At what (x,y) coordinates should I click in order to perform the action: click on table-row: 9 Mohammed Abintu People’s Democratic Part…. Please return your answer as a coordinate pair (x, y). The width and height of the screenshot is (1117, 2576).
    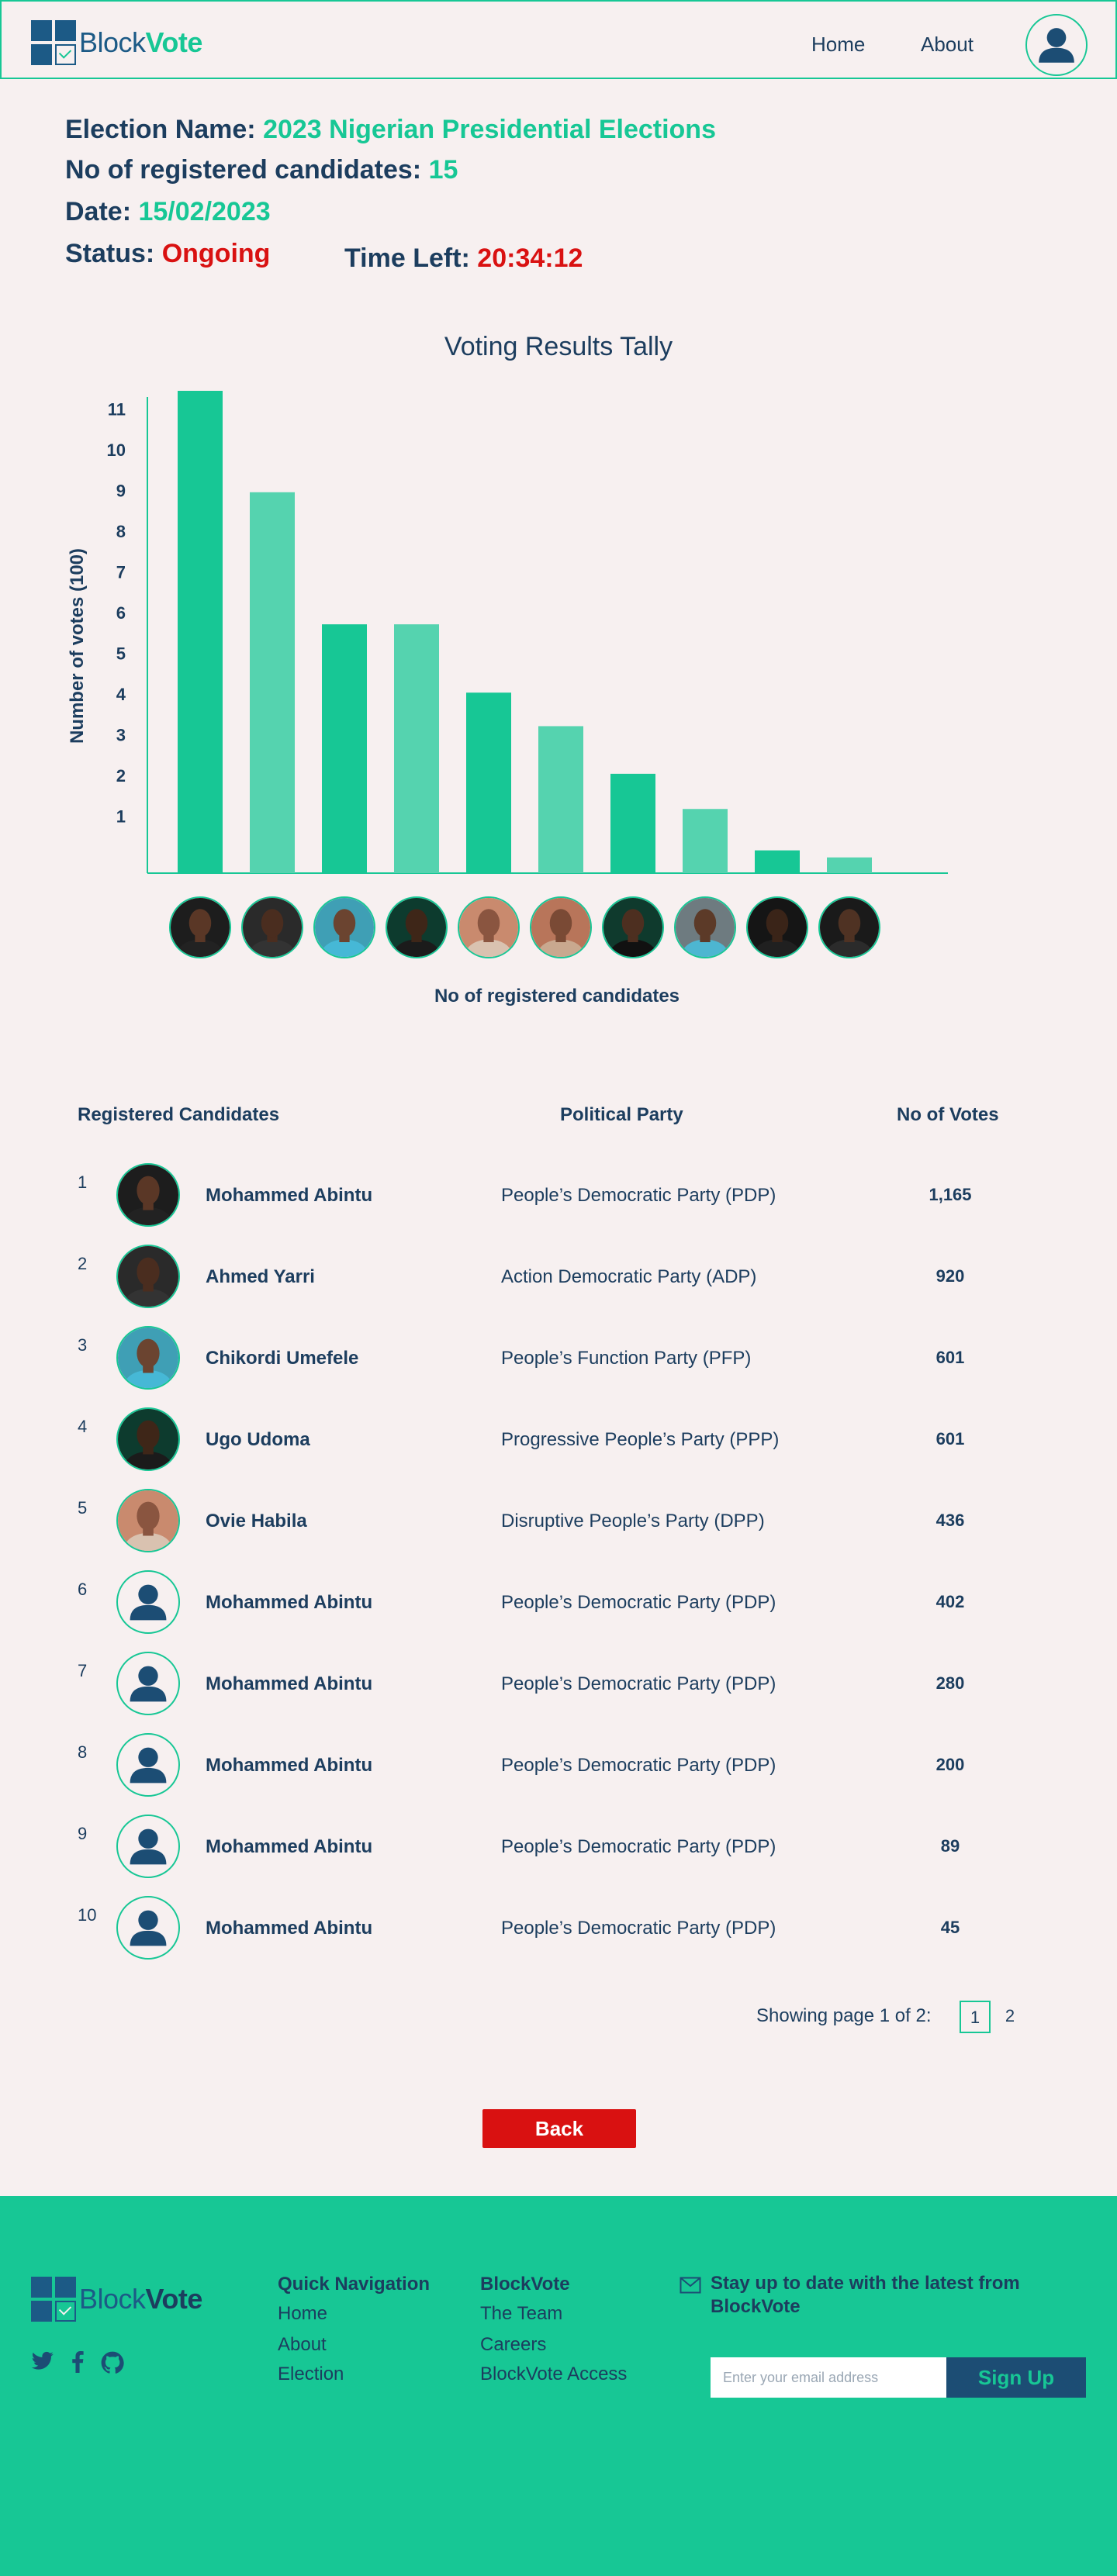
    Looking at the image, I should click on (558, 1856).